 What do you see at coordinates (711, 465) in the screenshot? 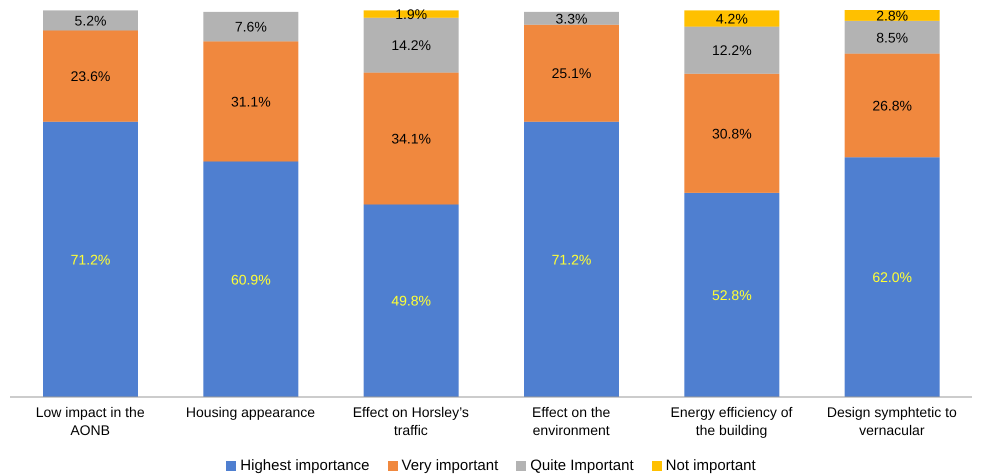
I see `legend-label: Not important` at bounding box center [711, 465].